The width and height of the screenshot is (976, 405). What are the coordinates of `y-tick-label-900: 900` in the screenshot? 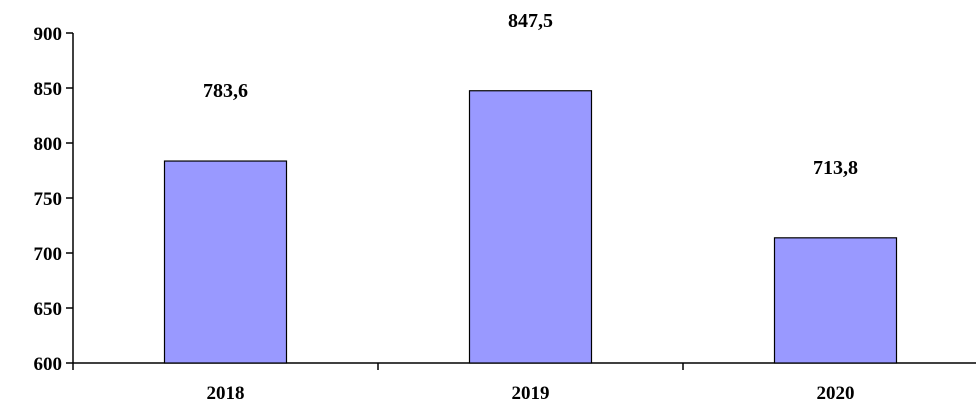 It's located at (48, 34).